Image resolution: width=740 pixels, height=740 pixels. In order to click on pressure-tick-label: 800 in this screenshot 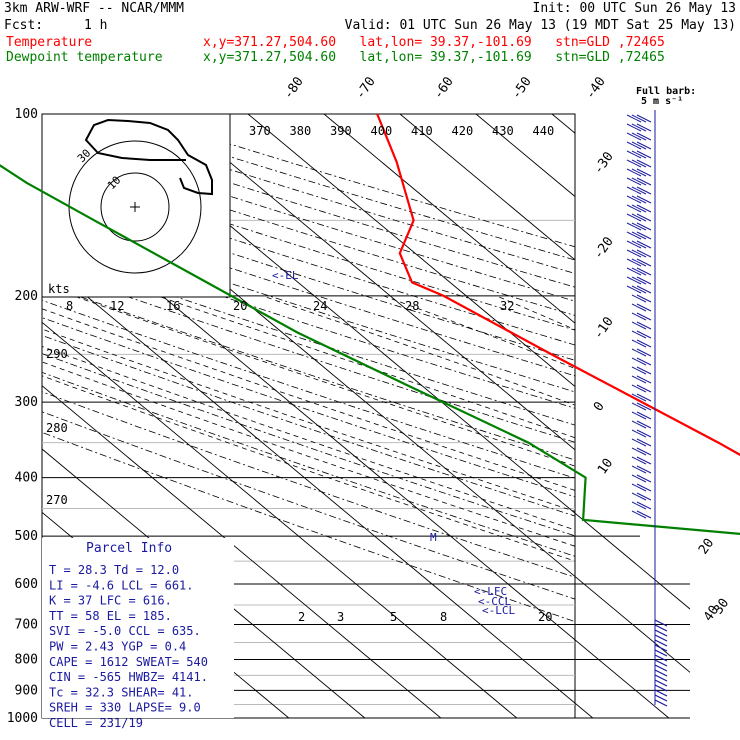, I will do `click(26, 659)`.